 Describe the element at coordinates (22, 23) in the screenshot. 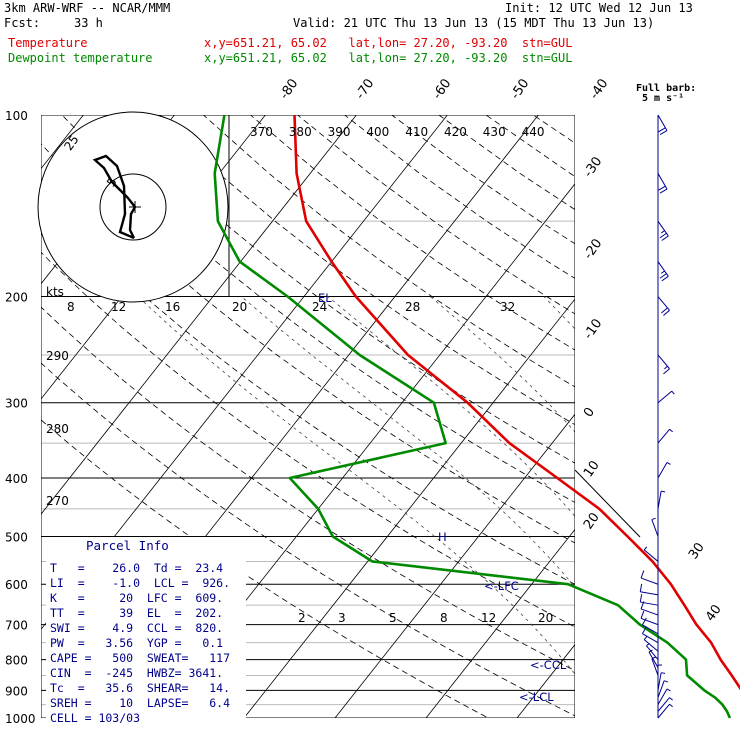

I see `forecast-label: Fcst:` at that location.